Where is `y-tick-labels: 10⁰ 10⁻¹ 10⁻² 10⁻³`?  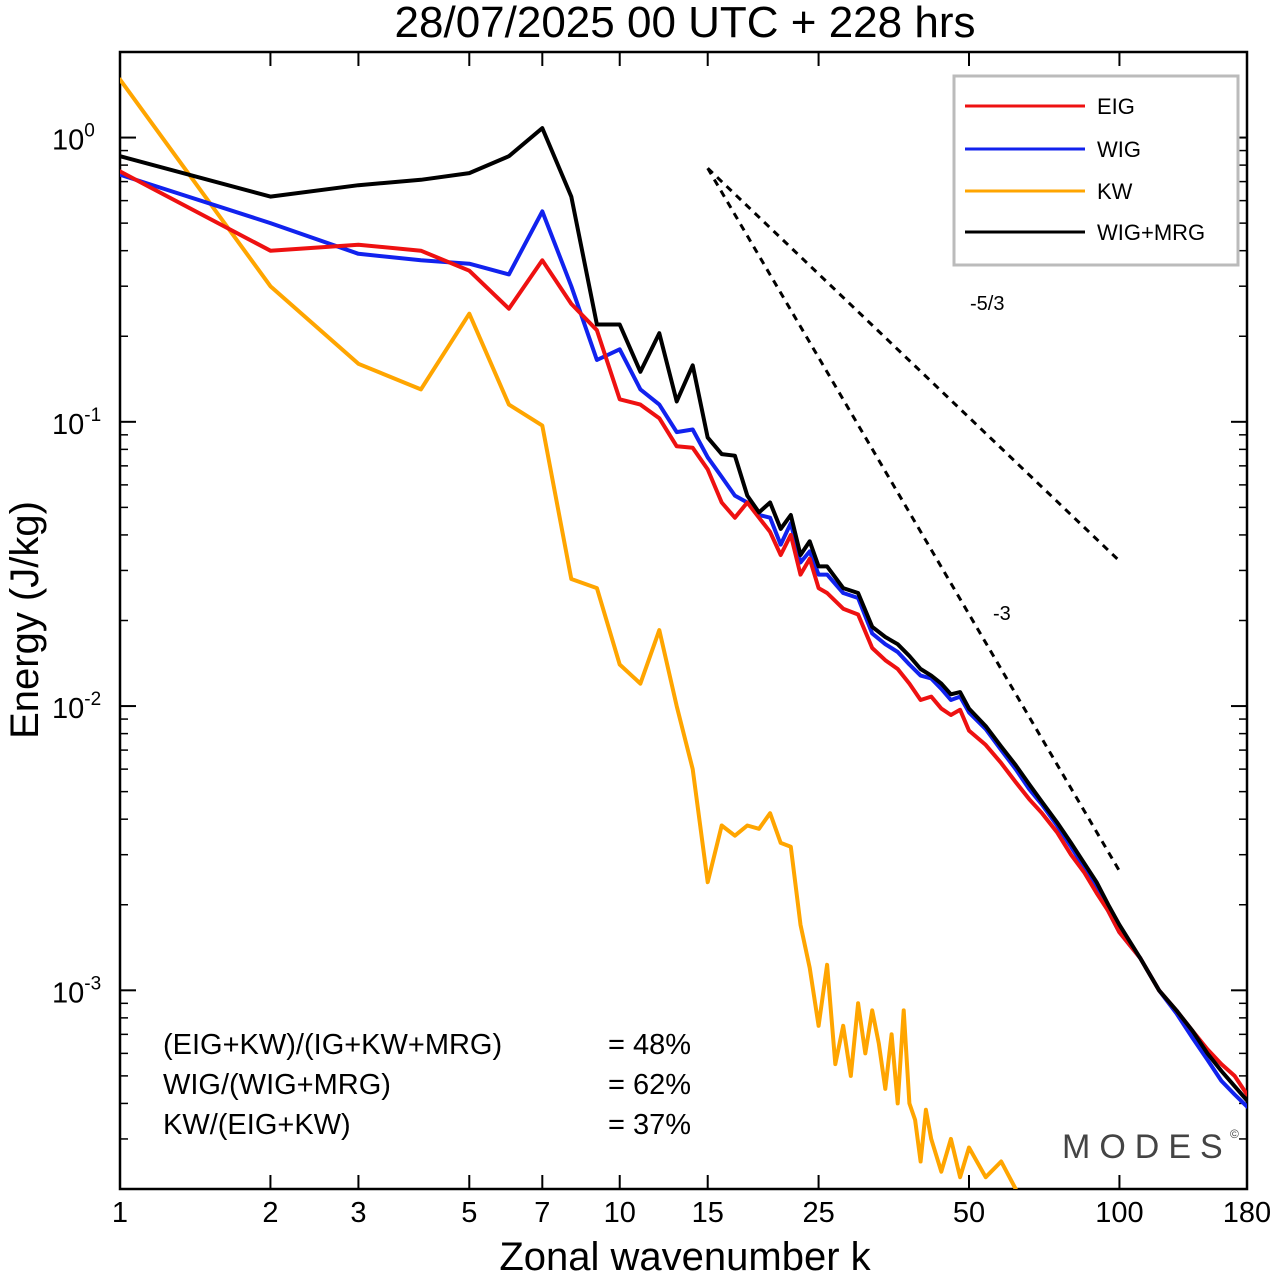 y-tick-labels: 10⁰ 10⁻¹ 10⁻² 10⁻³ is located at coordinates (76, 565).